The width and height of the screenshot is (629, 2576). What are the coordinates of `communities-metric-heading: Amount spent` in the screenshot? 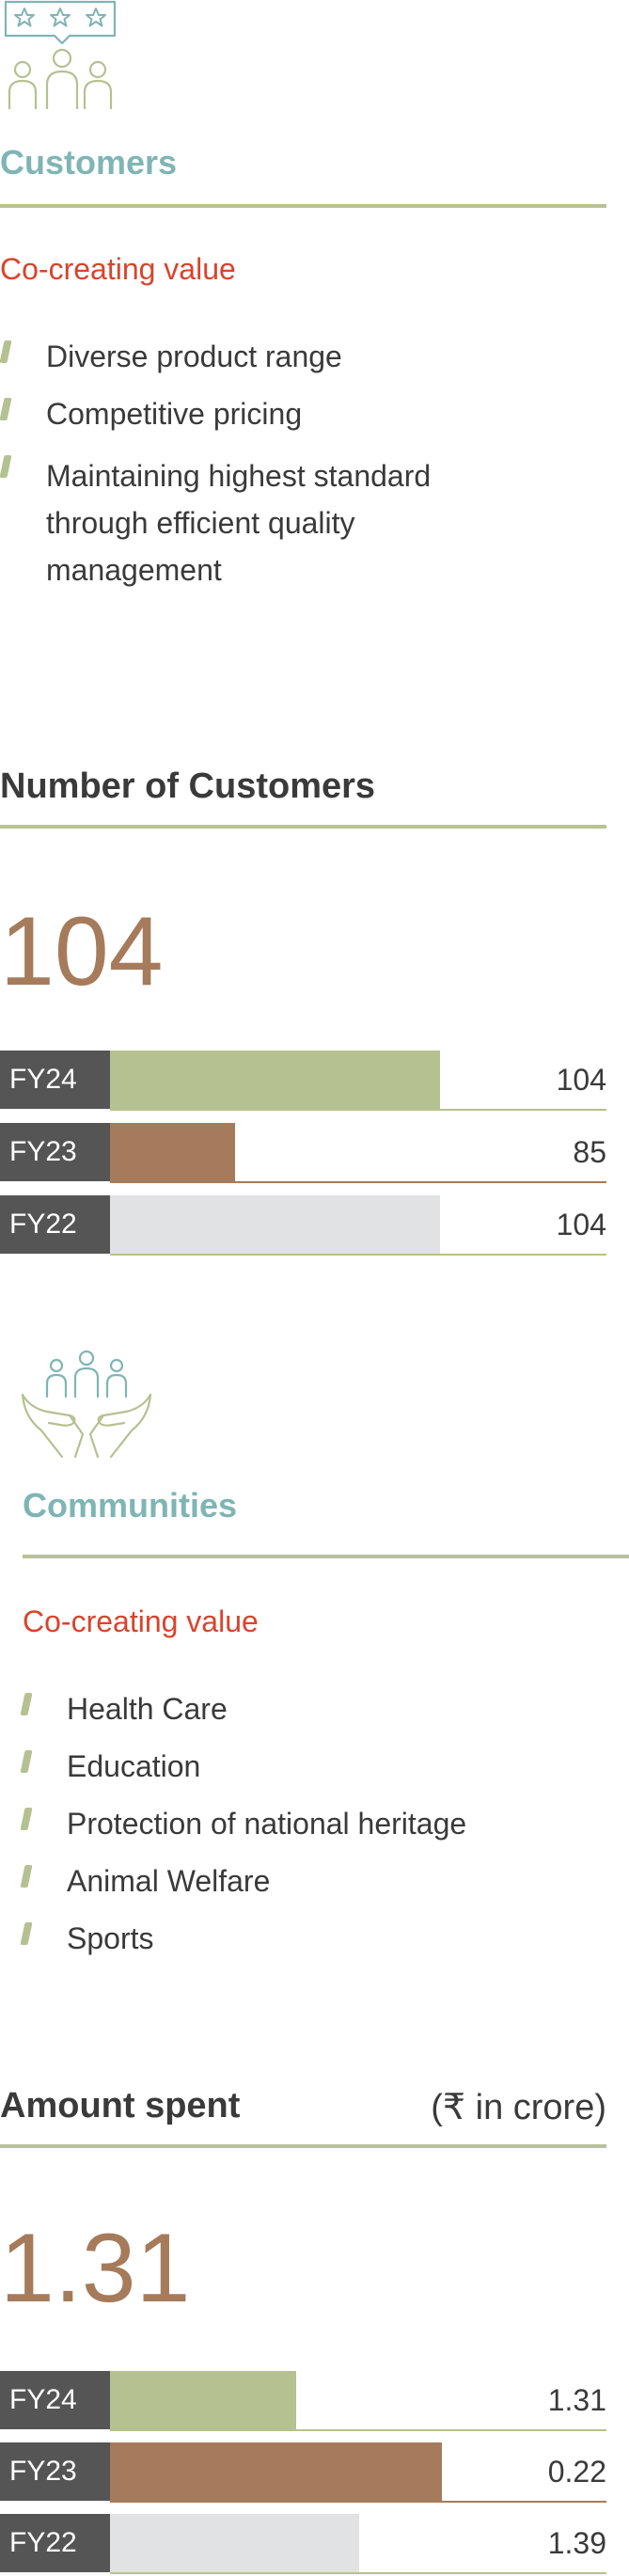 It's located at (120, 2106).